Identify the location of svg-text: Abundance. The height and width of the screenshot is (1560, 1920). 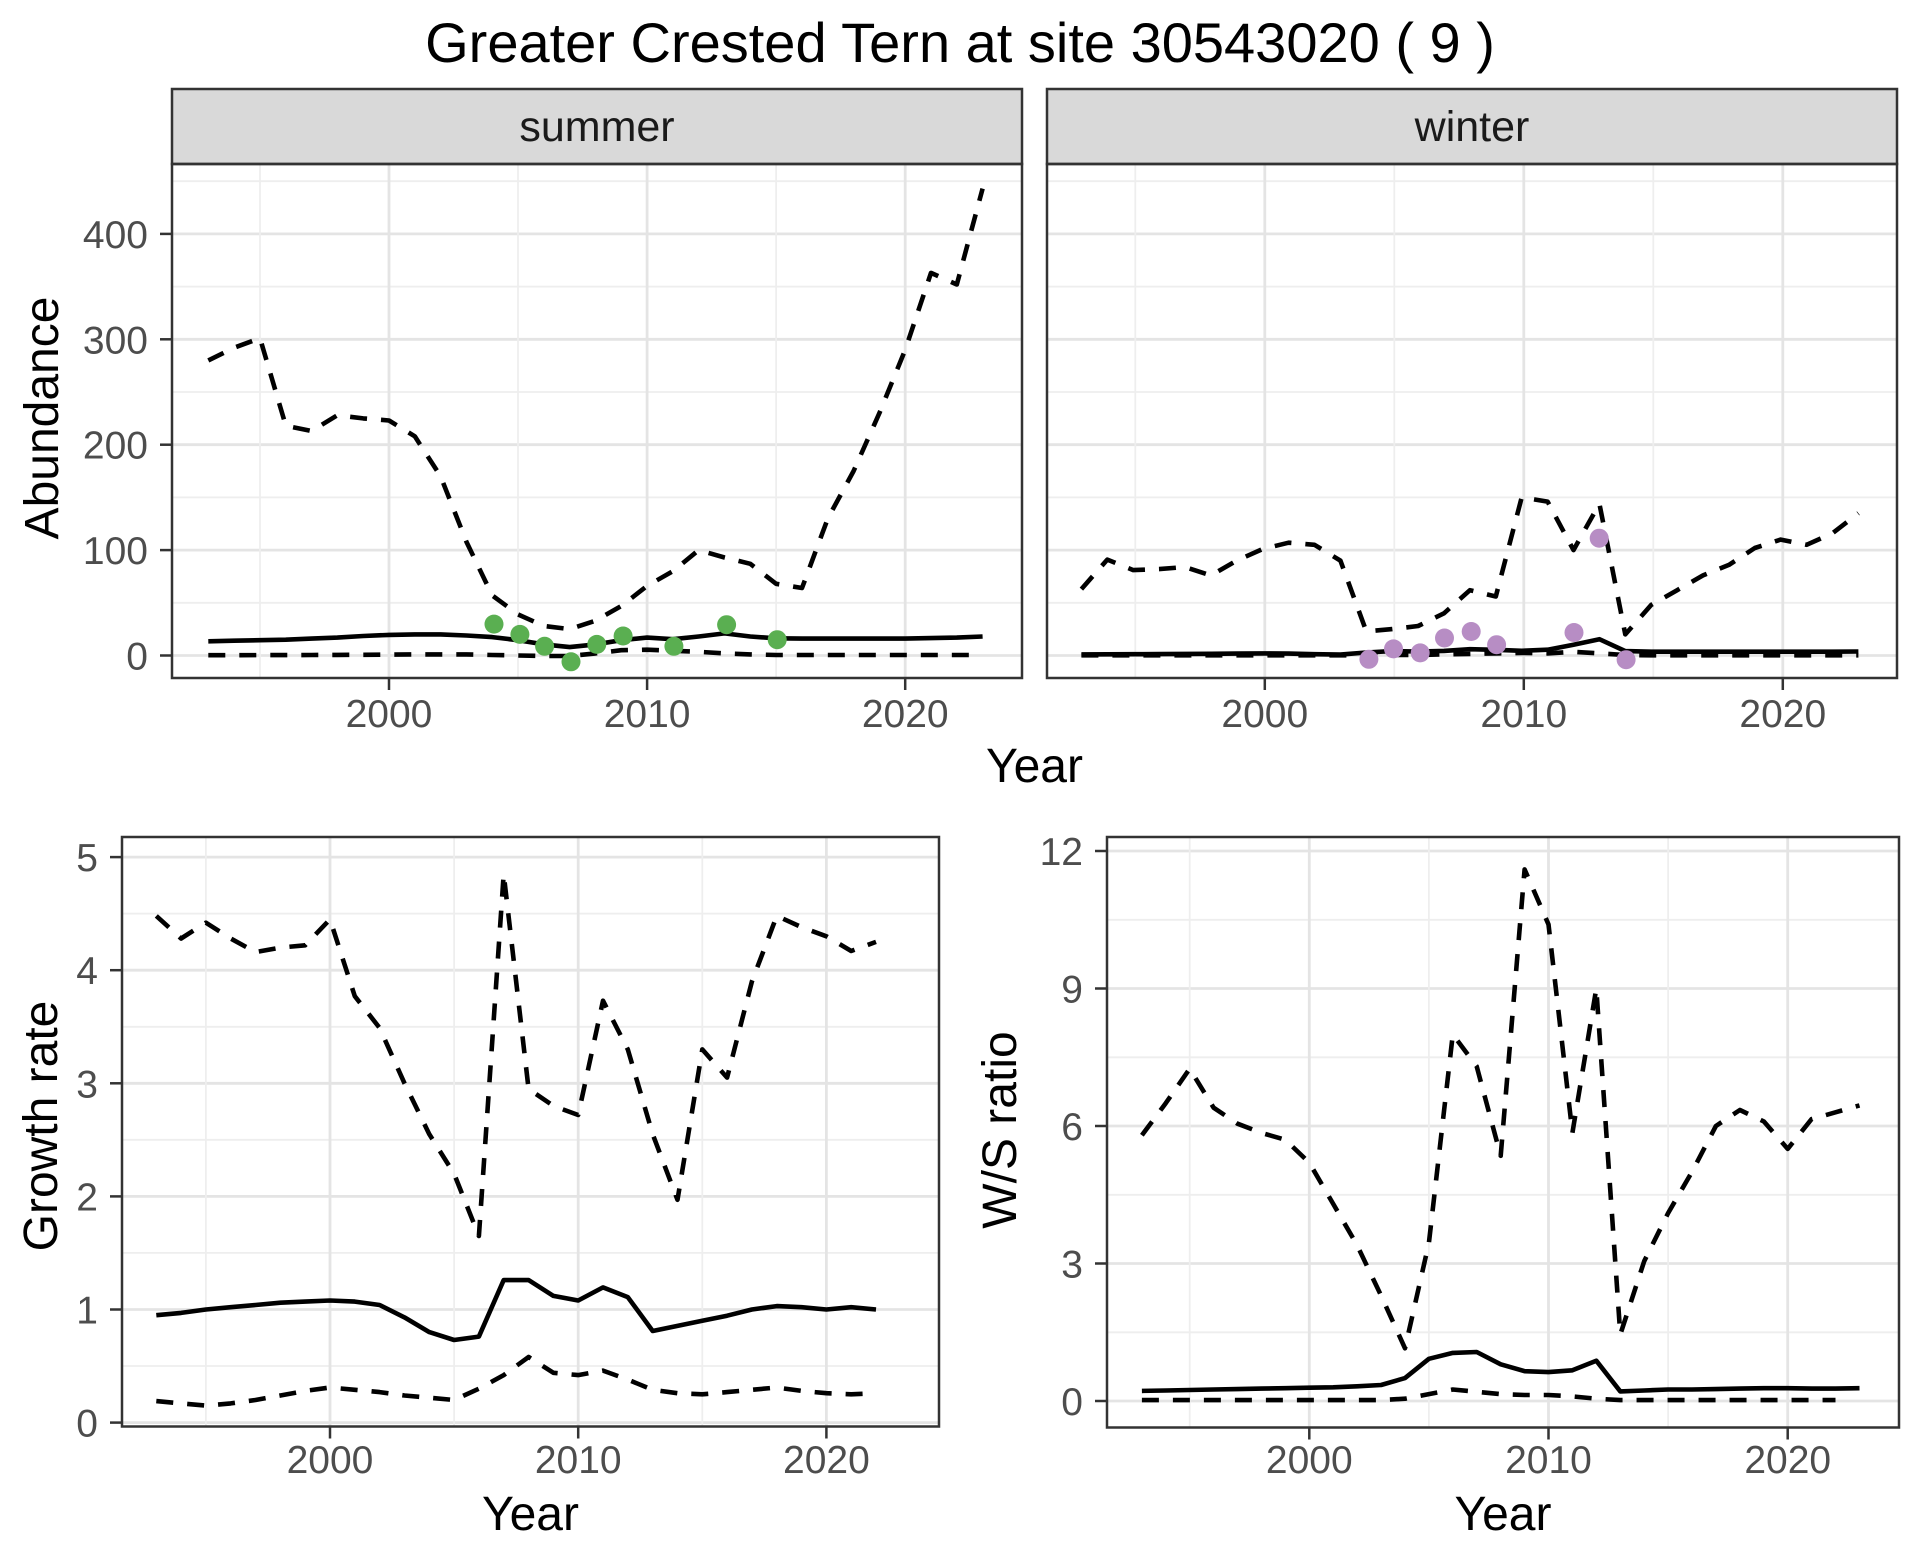
(42, 418).